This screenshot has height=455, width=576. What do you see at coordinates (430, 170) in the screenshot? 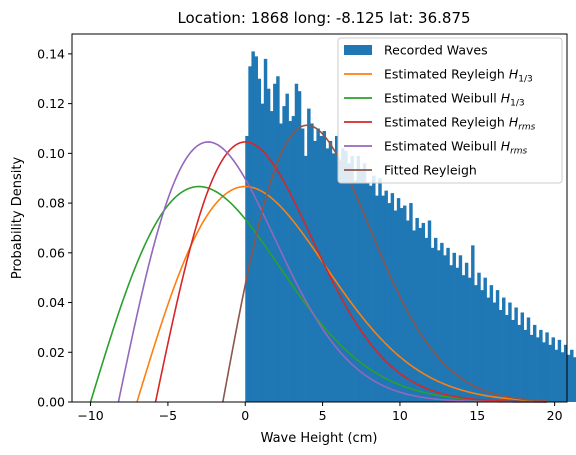
I see `legend-entry-label: Fitted Reyleigh` at bounding box center [430, 170].